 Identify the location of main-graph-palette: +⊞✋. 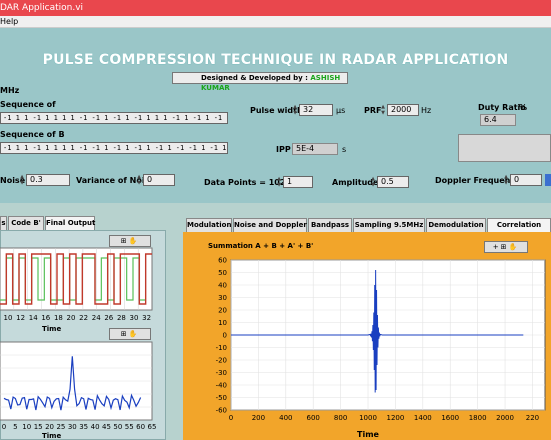
(506, 247).